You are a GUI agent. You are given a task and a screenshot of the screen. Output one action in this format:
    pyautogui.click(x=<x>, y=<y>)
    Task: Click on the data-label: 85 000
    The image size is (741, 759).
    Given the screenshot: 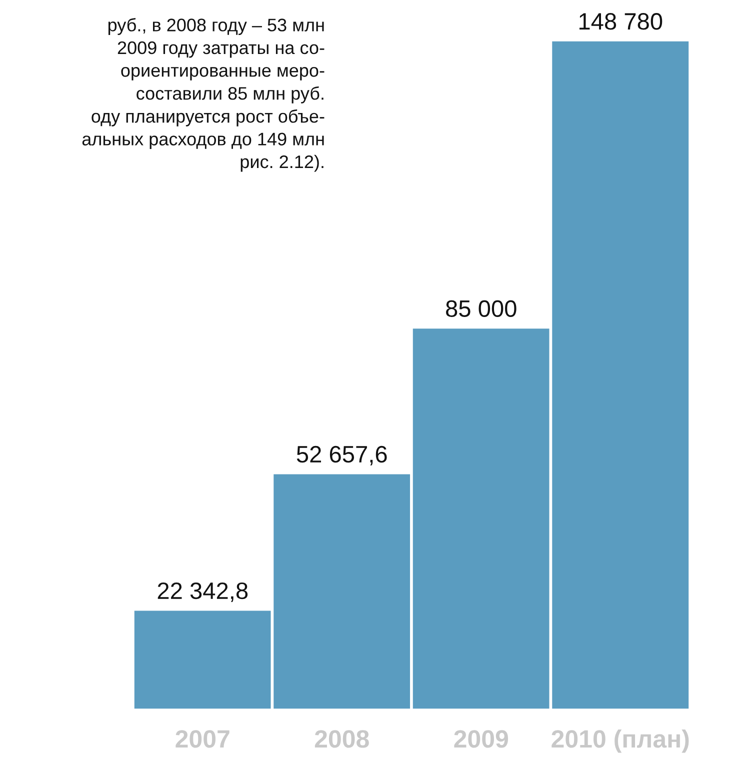 What is the action you would take?
    pyautogui.click(x=481, y=308)
    